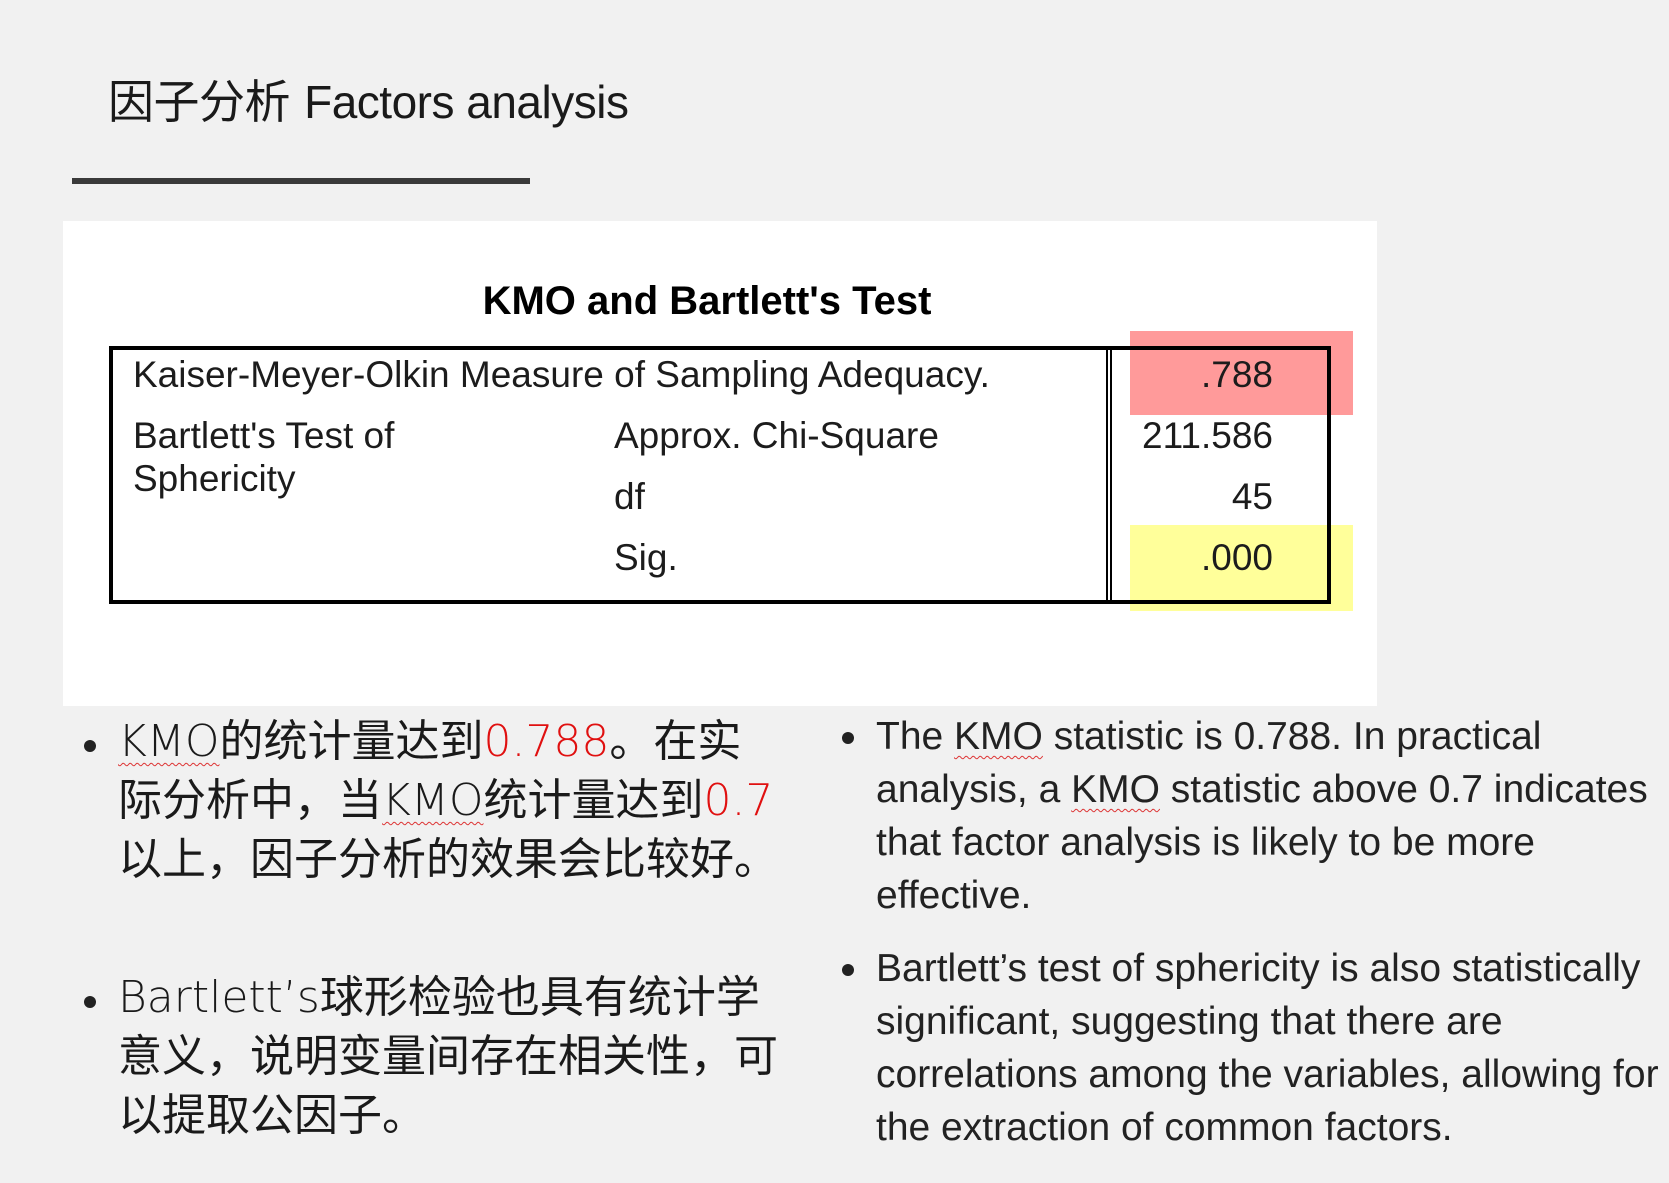 The height and width of the screenshot is (1183, 1669). Describe the element at coordinates (199, 102) in the screenshot. I see `title-zh: 因子分析` at that location.